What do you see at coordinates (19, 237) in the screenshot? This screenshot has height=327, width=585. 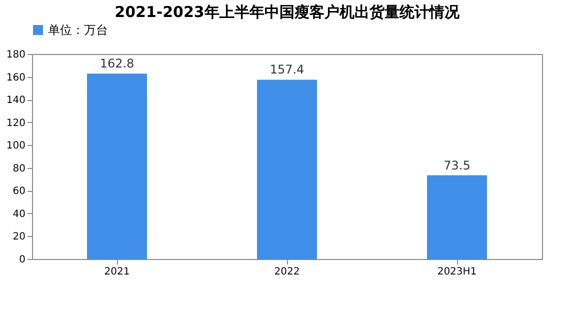 I see `y-tick-label: 20` at bounding box center [19, 237].